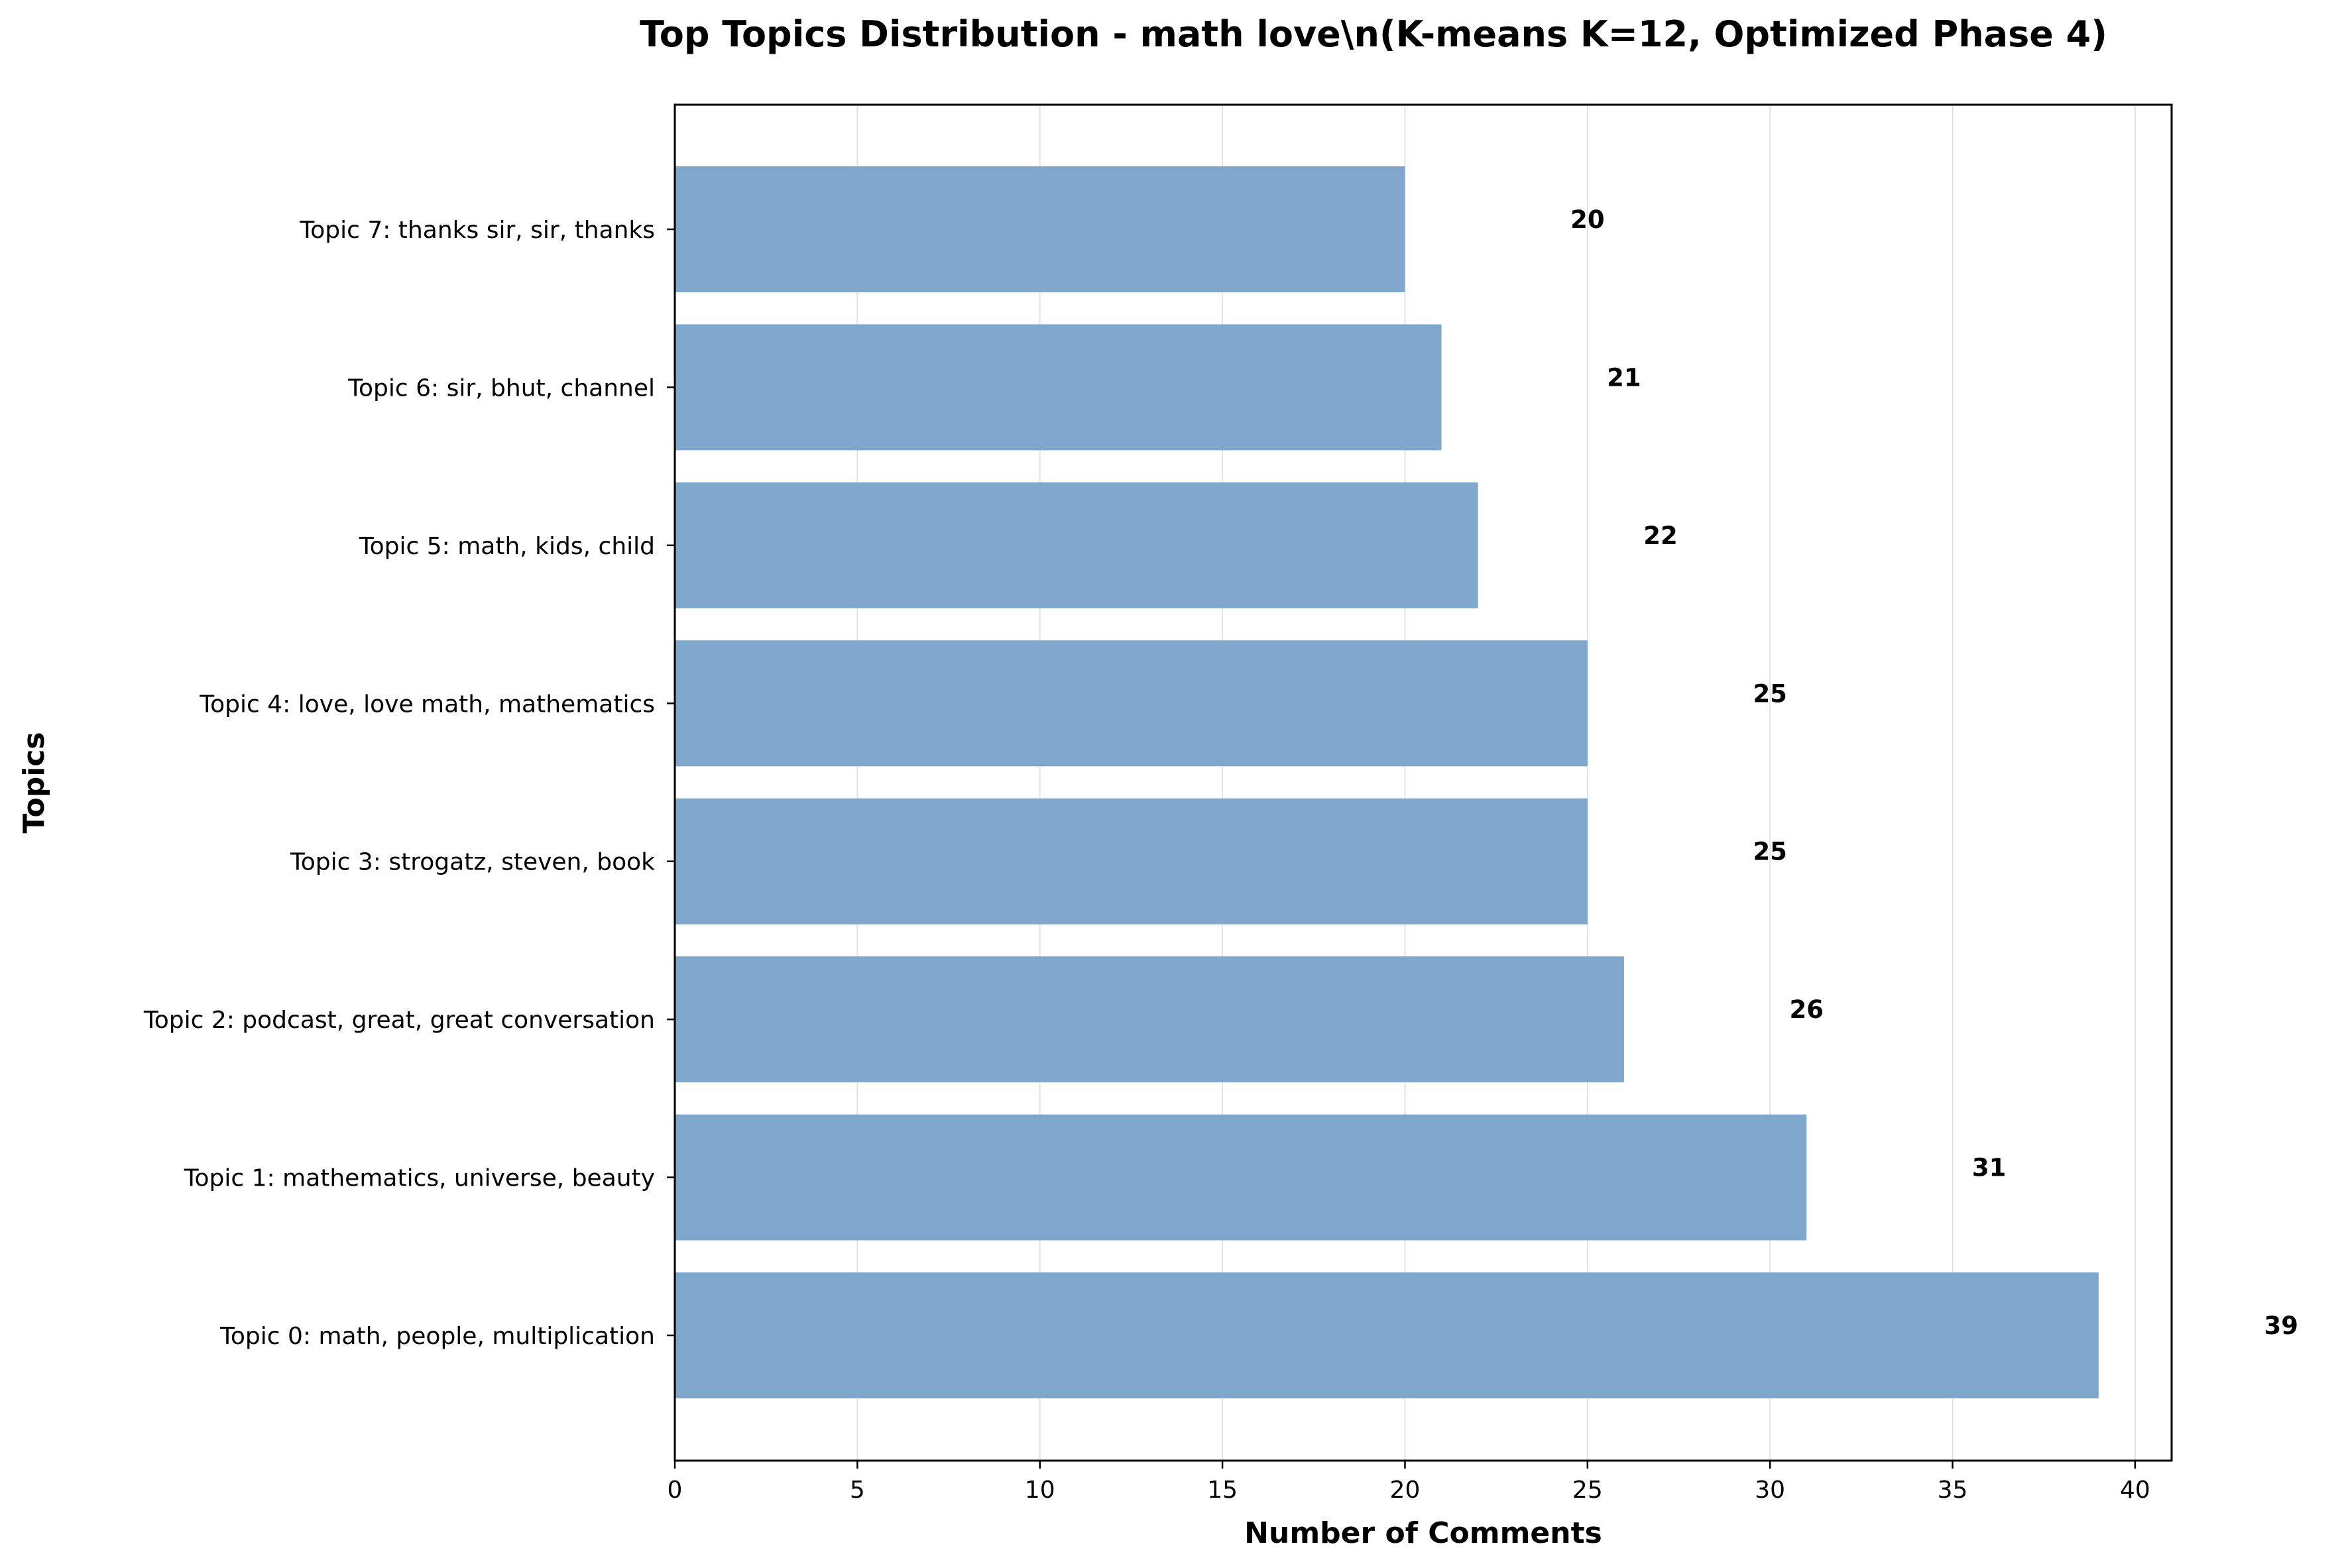 The image size is (2338, 1568). I want to click on bar-value-label: 20, so click(1587, 220).